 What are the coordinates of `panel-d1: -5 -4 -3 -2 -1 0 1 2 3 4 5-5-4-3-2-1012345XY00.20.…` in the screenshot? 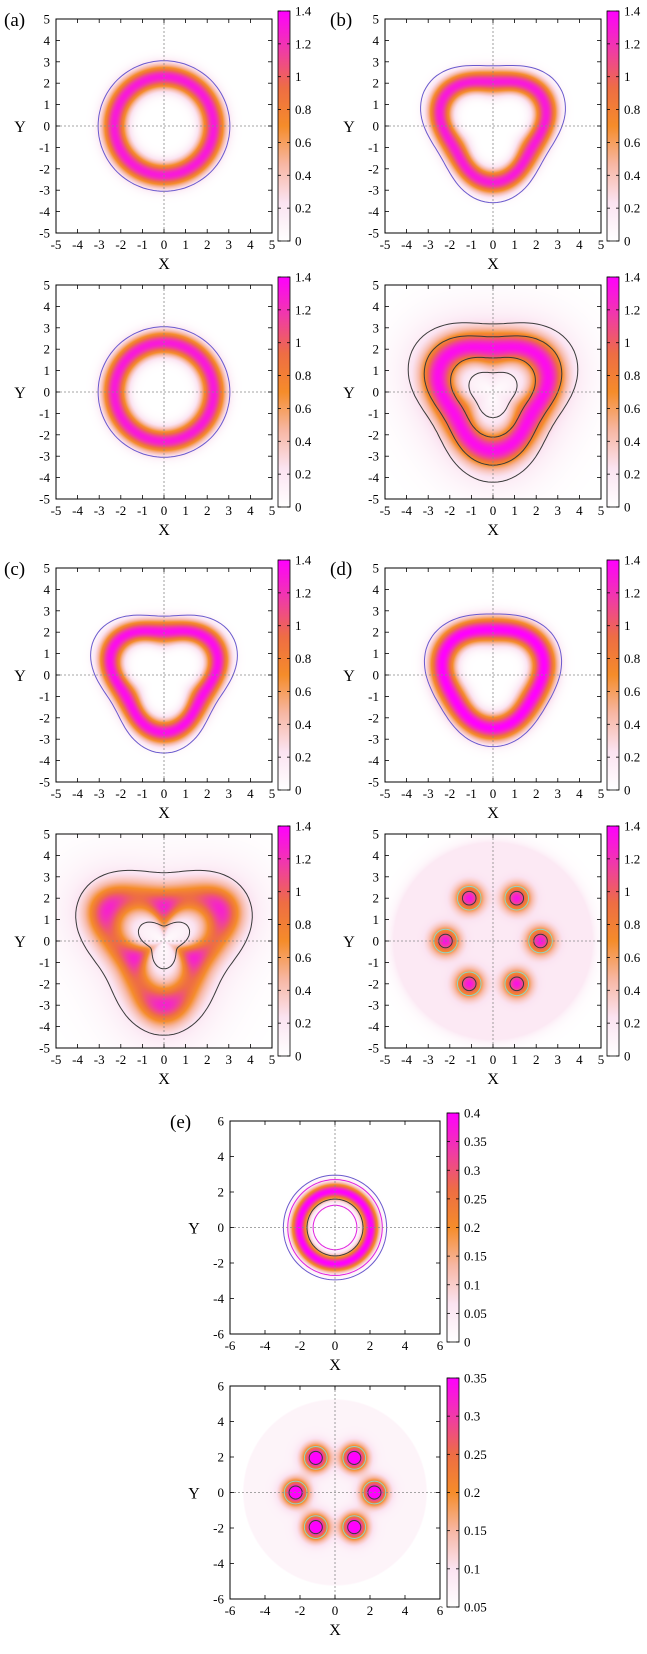 It's located at (485, 688).